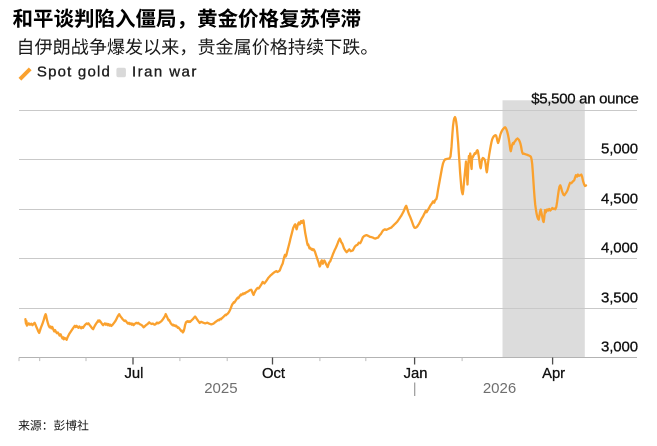 The height and width of the screenshot is (446, 657). What do you see at coordinates (619, 149) in the screenshot?
I see `svg-text: 5,000` at bounding box center [619, 149].